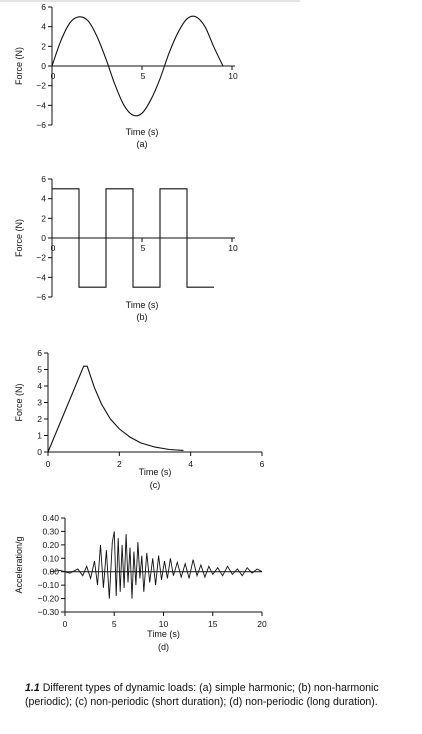 This screenshot has height=734, width=422. I want to click on panel-c-x-tick-label: 6, so click(262, 464).